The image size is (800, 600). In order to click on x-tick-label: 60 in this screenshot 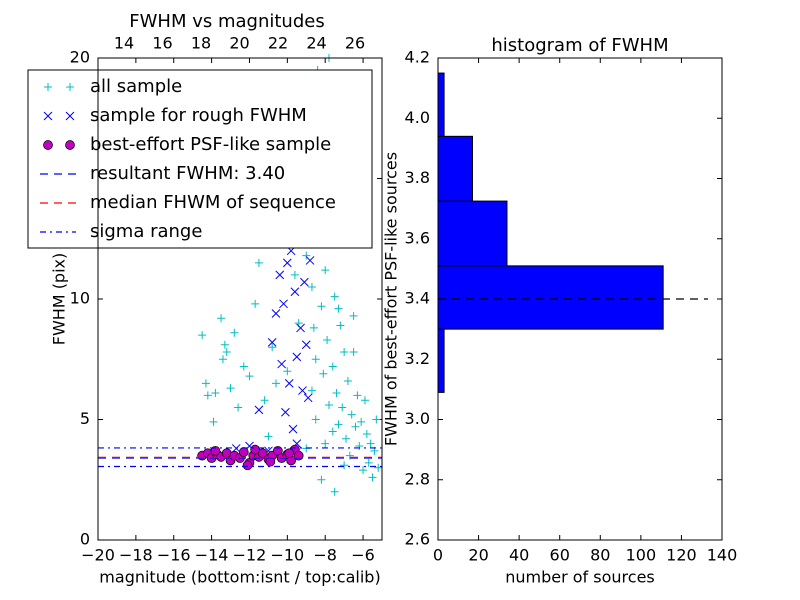, I will do `click(560, 555)`.